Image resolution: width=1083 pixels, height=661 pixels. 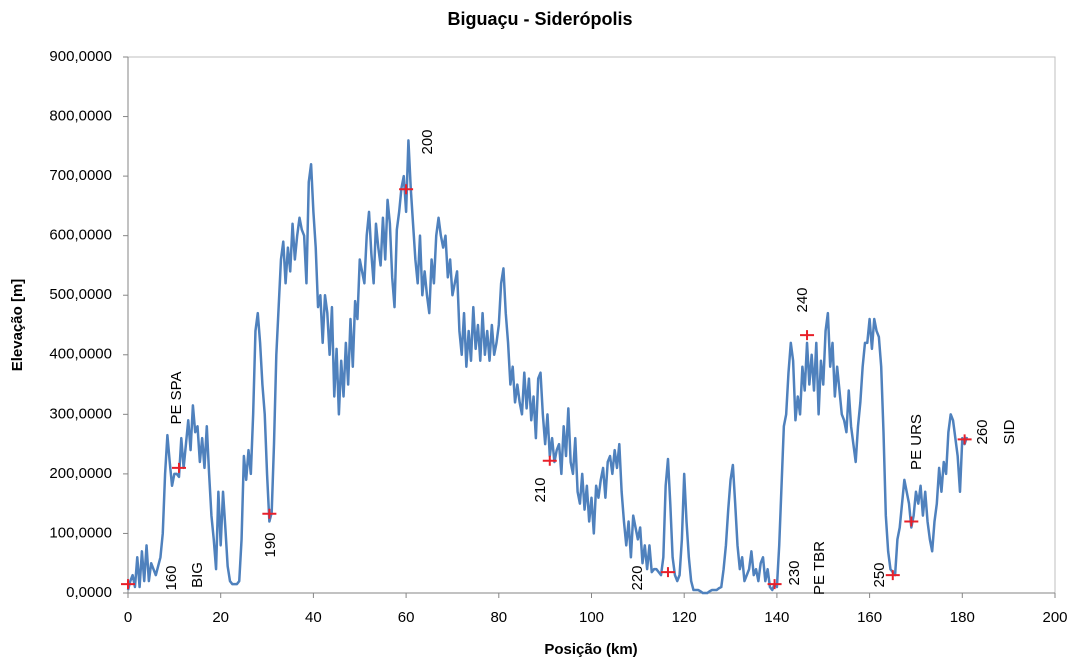 What do you see at coordinates (498, 617) in the screenshot?
I see `x-tick-label: 80` at bounding box center [498, 617].